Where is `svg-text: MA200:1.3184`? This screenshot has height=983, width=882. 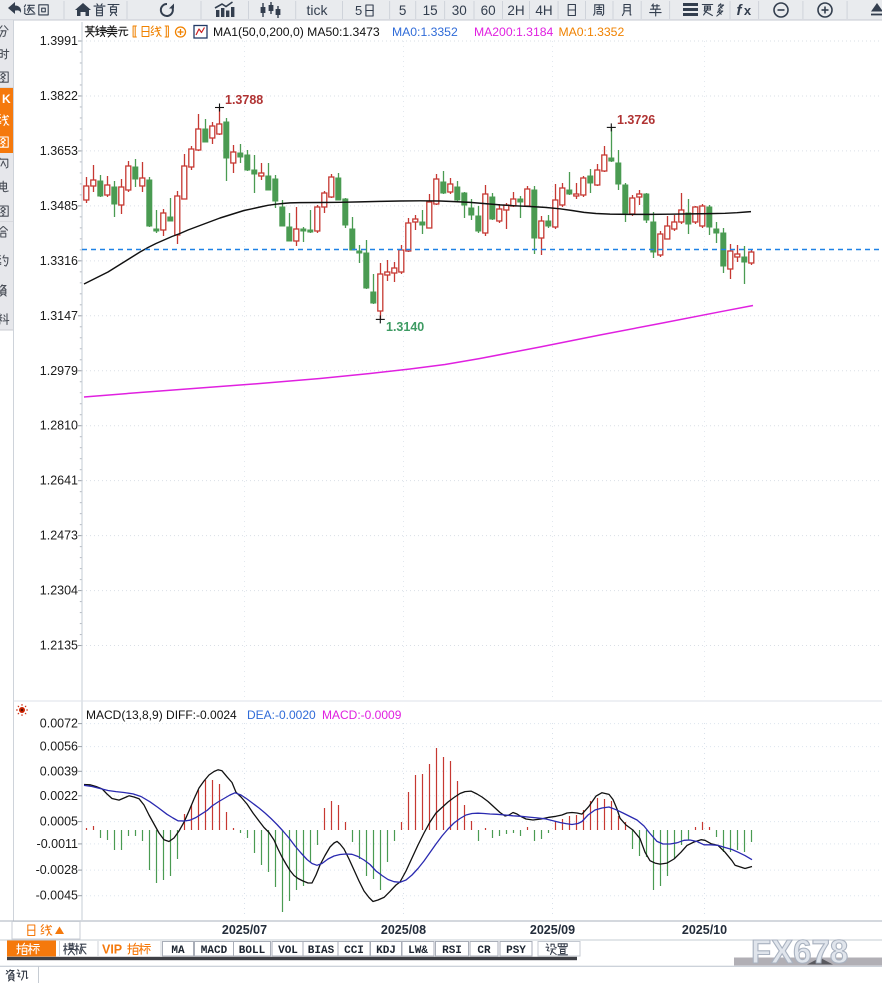
svg-text: MA200:1.3184 is located at coordinates (514, 32).